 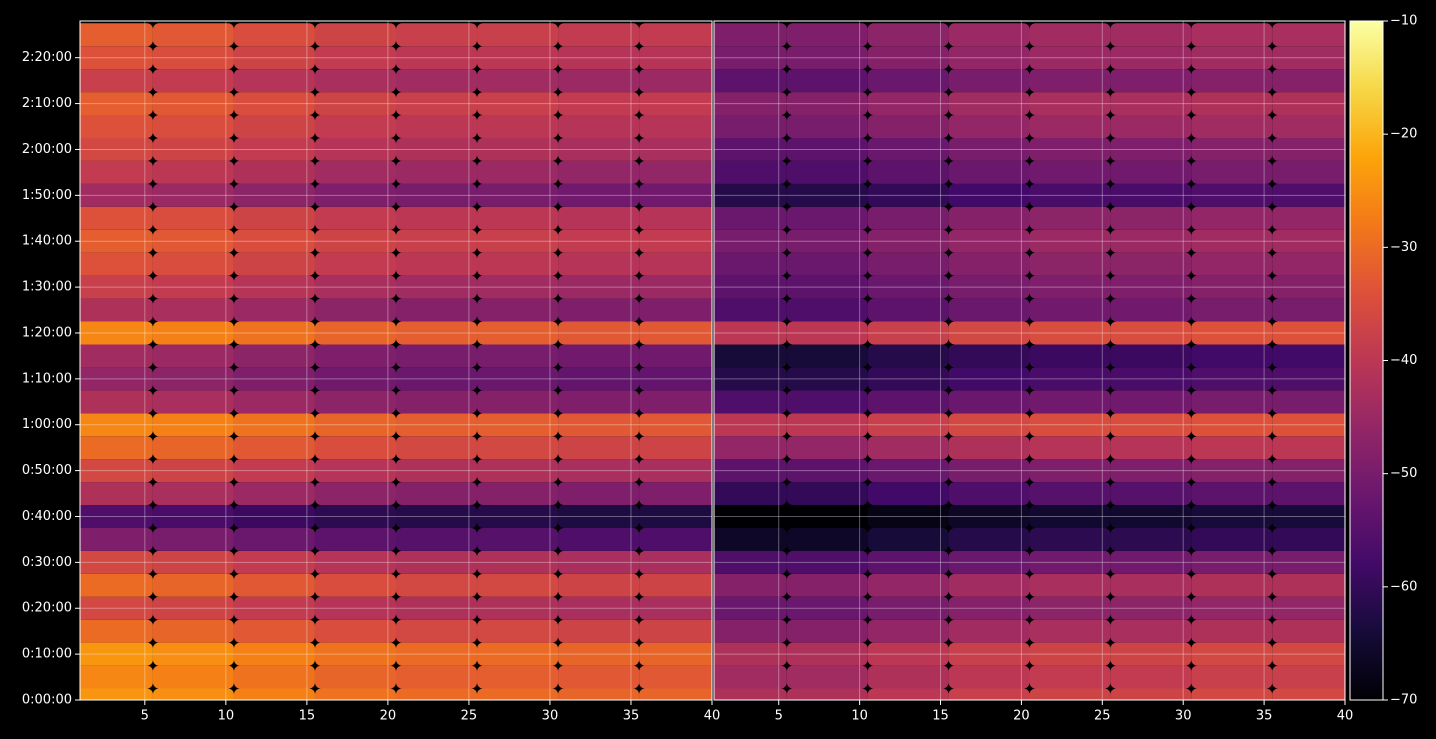 I want to click on x-tick-label: 25, so click(x=469, y=716).